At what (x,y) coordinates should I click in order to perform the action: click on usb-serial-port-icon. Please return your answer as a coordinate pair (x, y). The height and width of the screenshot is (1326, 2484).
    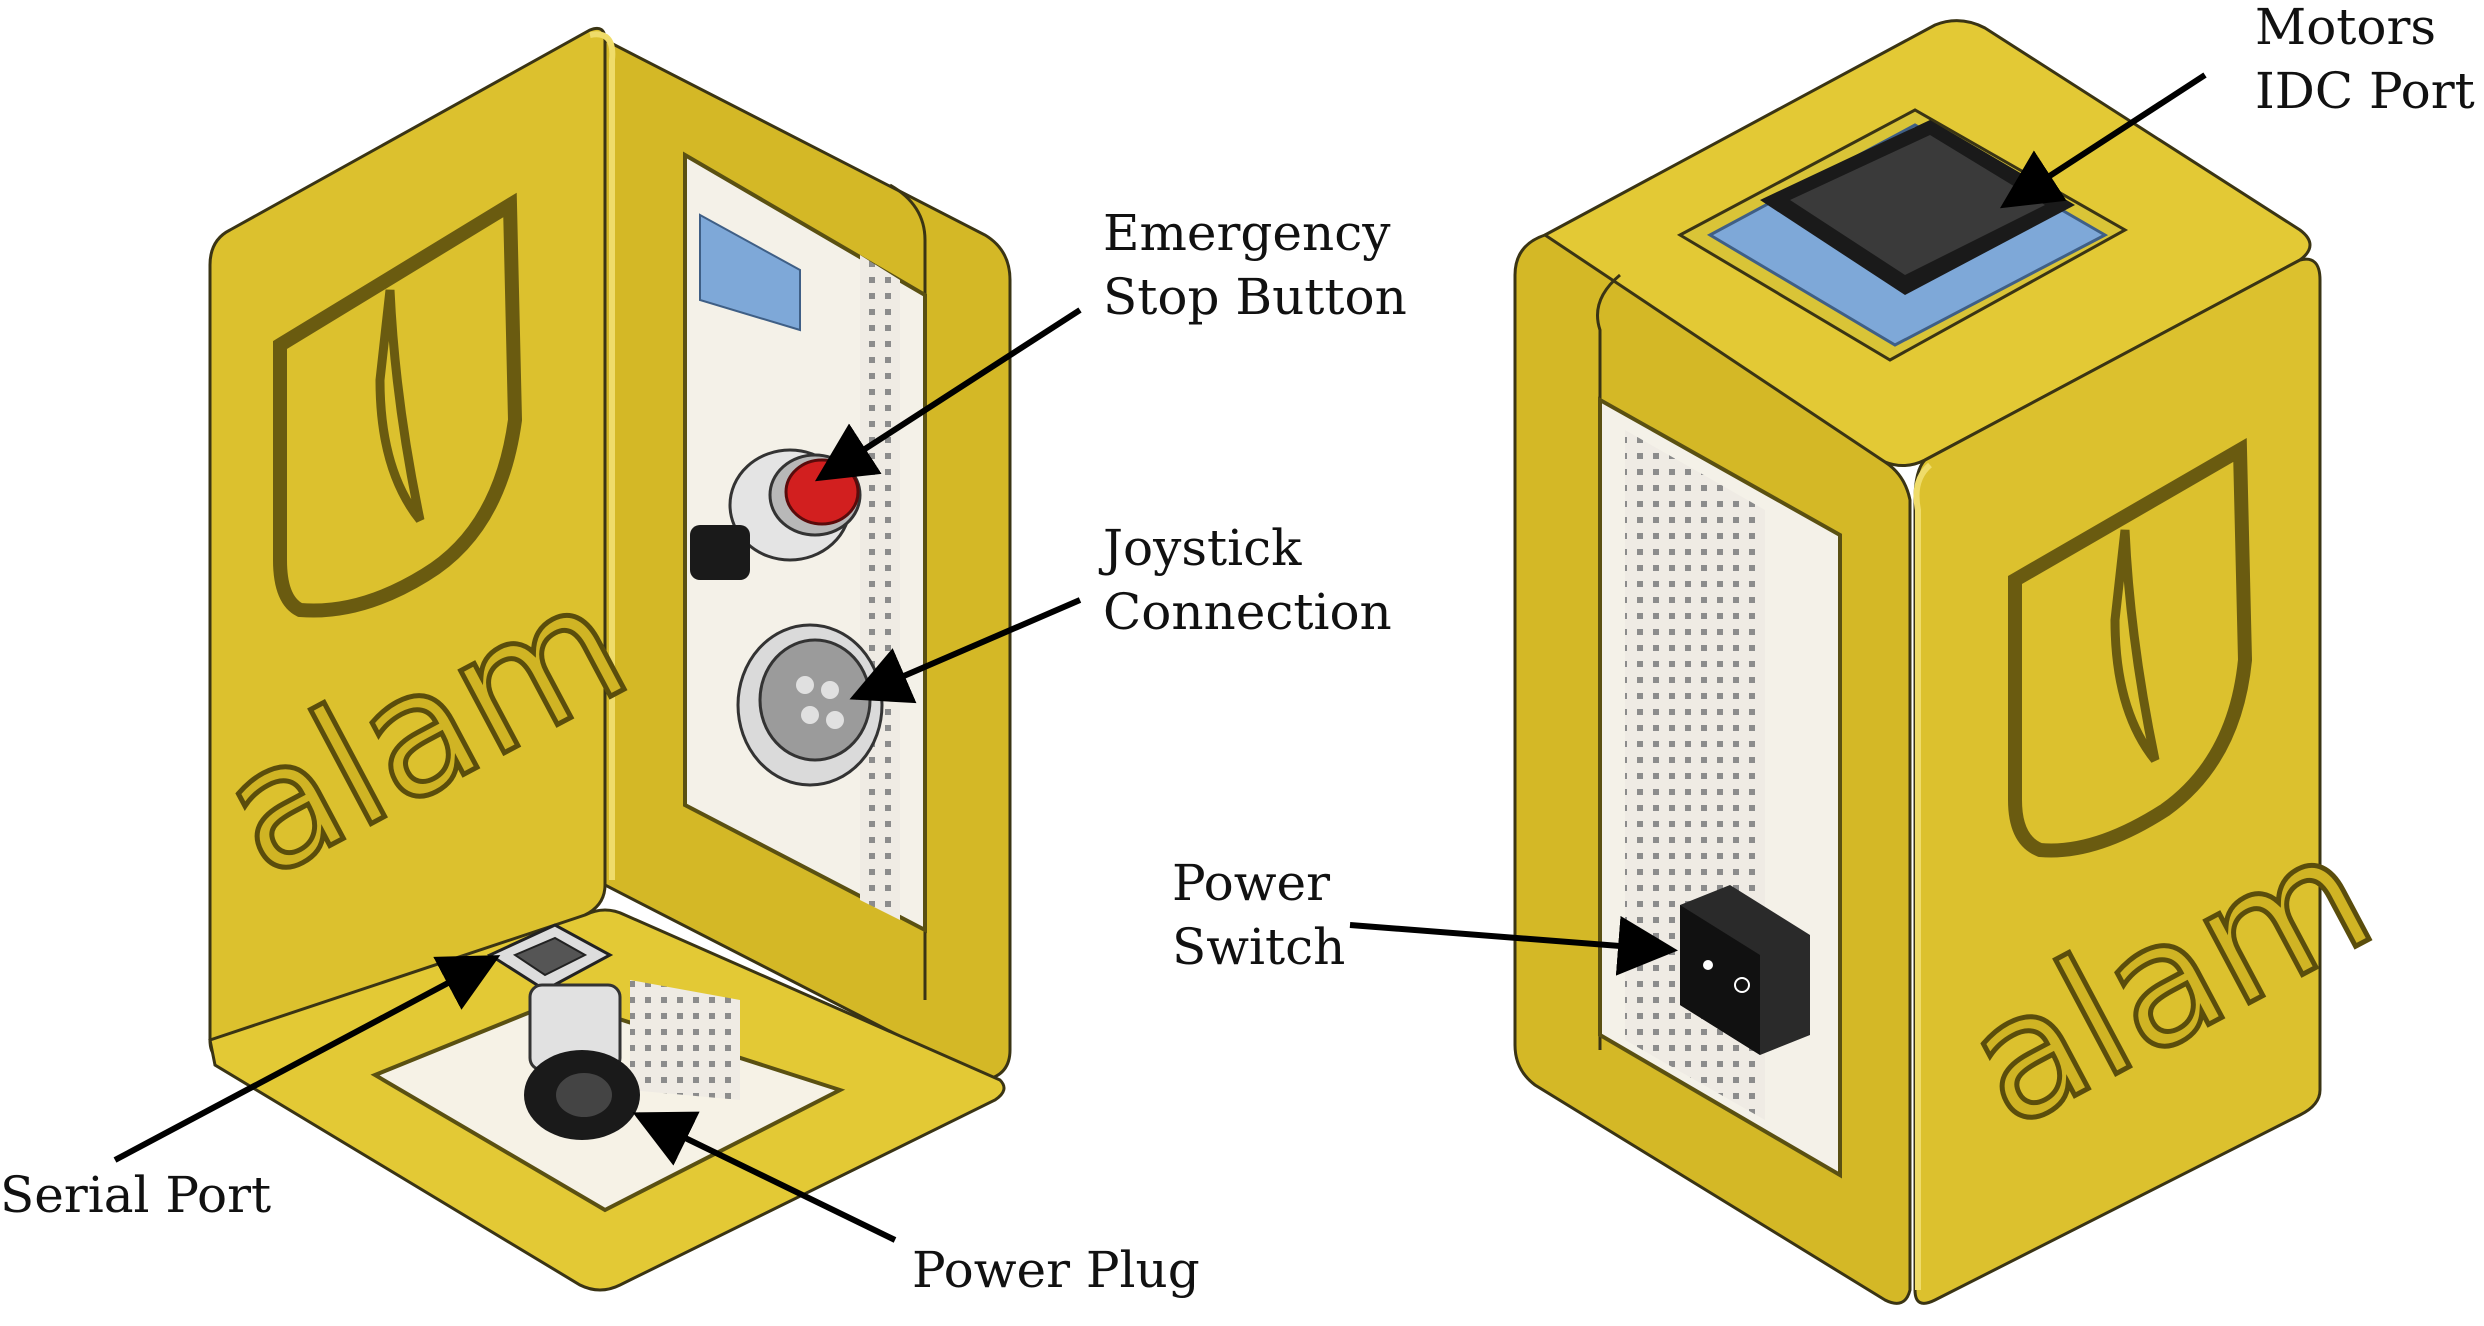
    Looking at the image, I should click on (550, 957).